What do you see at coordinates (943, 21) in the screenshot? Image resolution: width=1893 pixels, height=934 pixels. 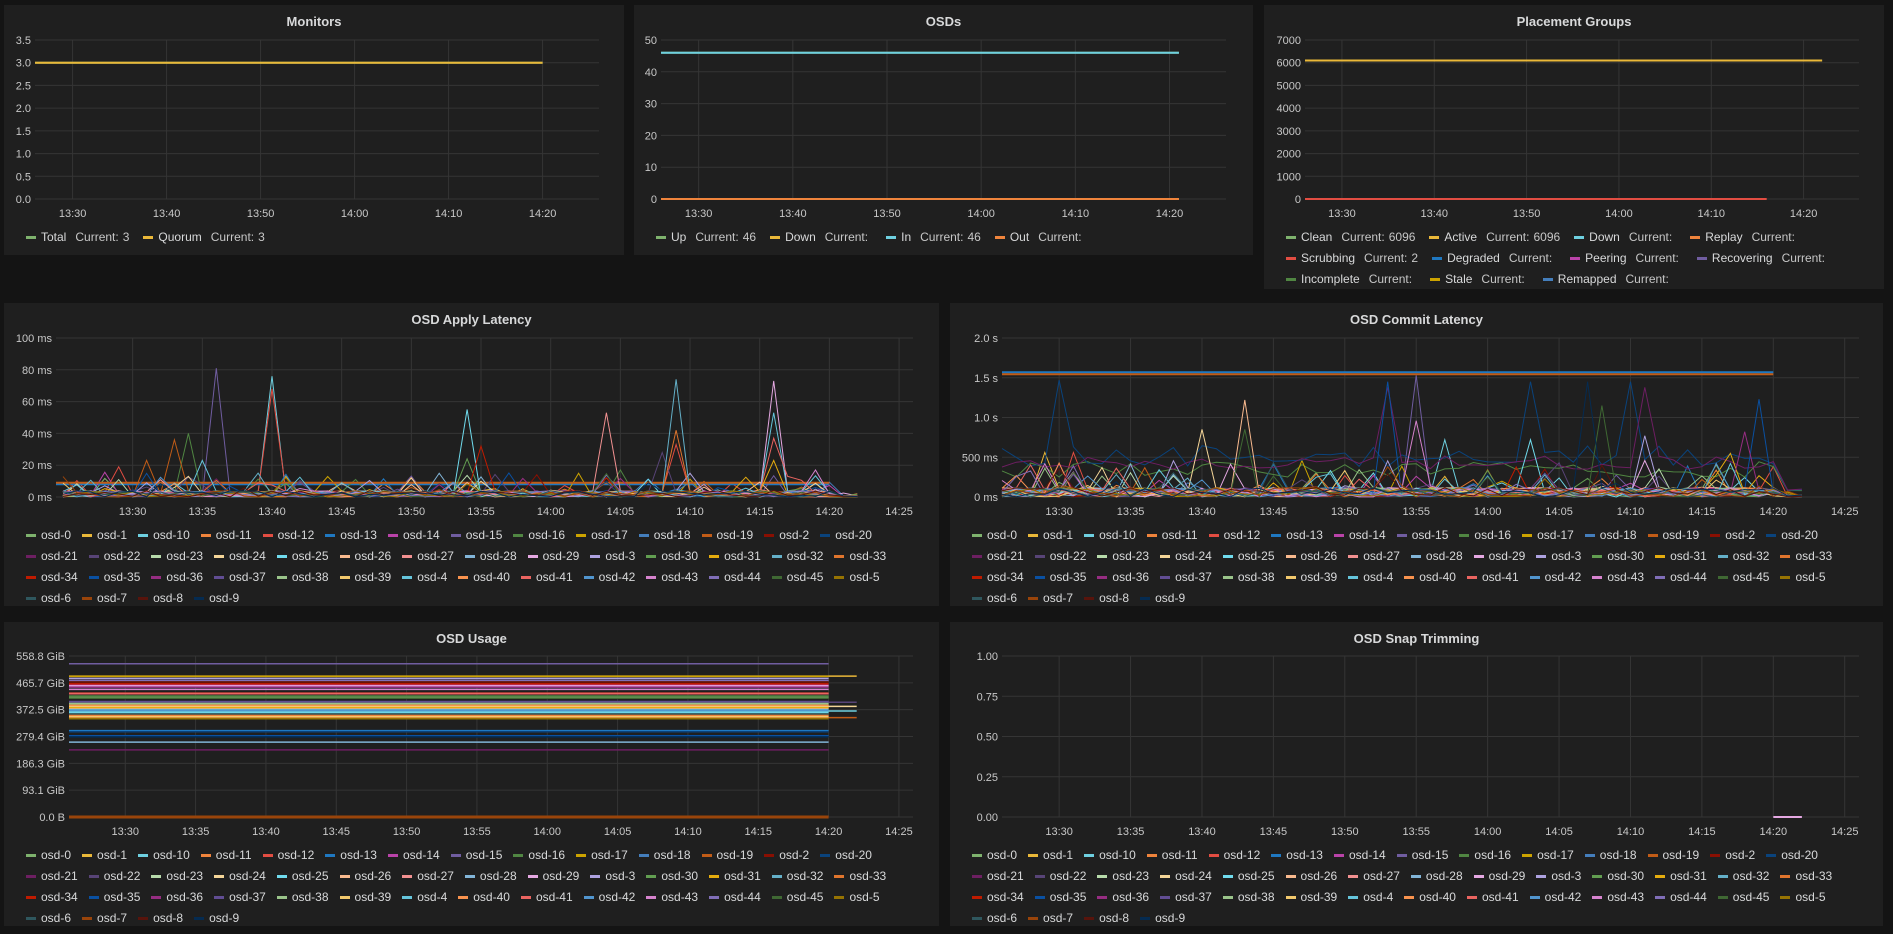 I see `panel-title: OSDs` at bounding box center [943, 21].